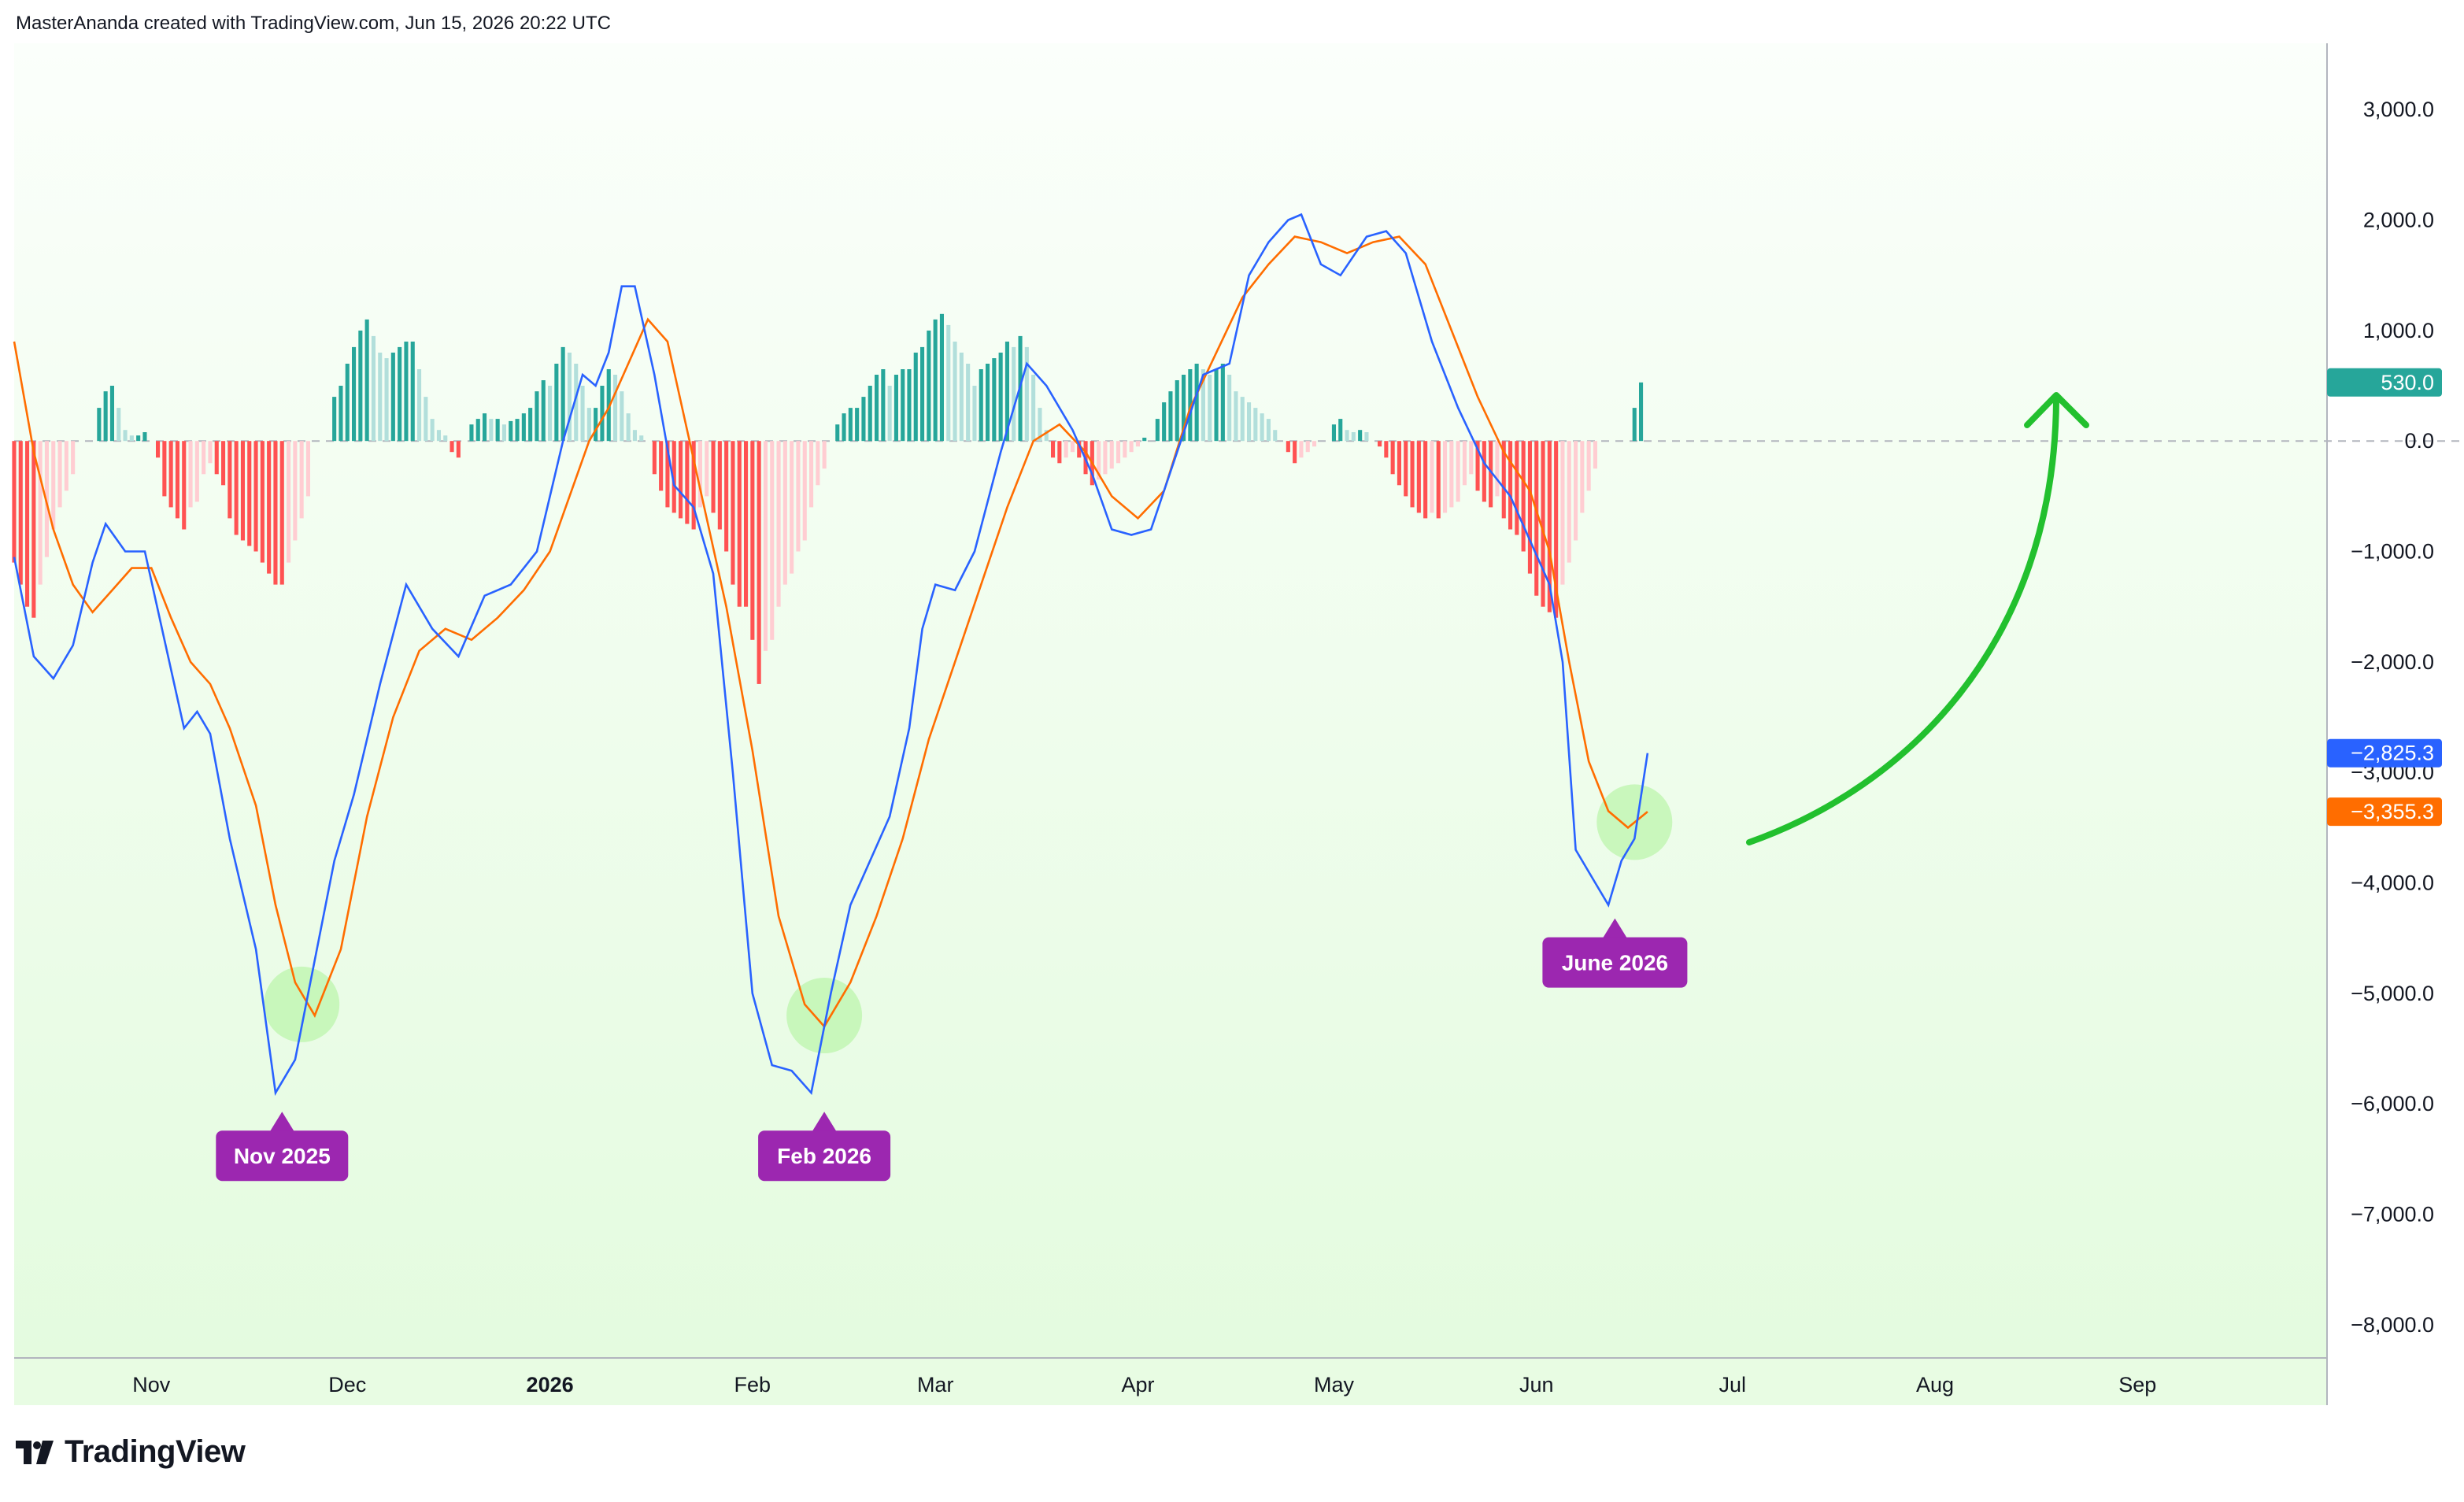 This screenshot has width=2464, height=1502. What do you see at coordinates (131, 1452) in the screenshot?
I see `tradingview-logo: TradingView` at bounding box center [131, 1452].